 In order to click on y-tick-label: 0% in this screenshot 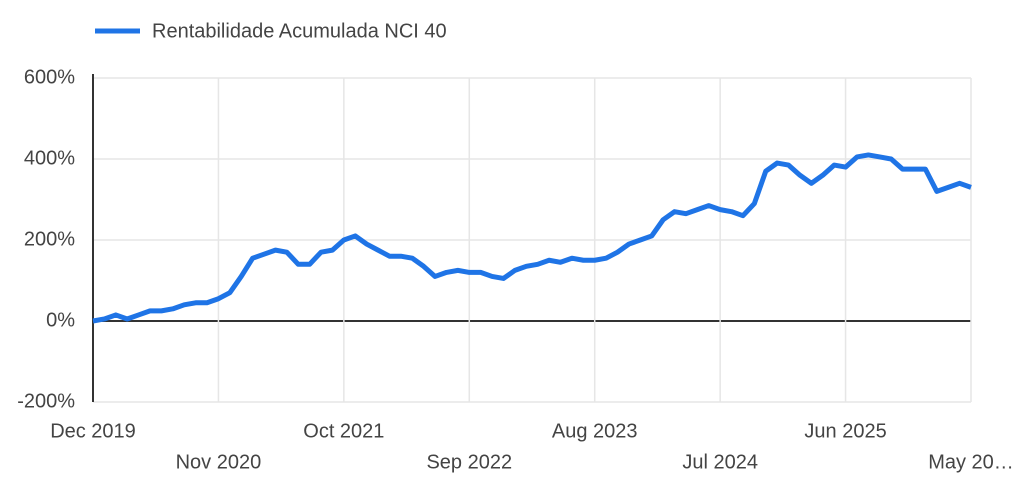, I will do `click(60, 320)`.